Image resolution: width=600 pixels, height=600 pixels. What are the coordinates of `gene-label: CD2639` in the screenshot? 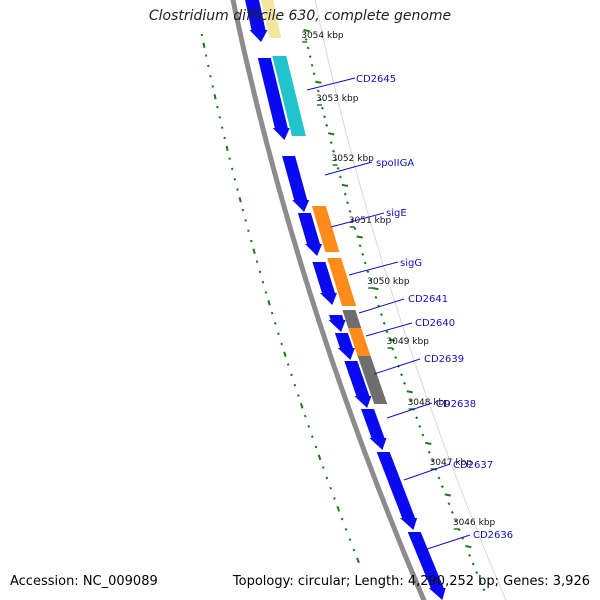 It's located at (444, 359).